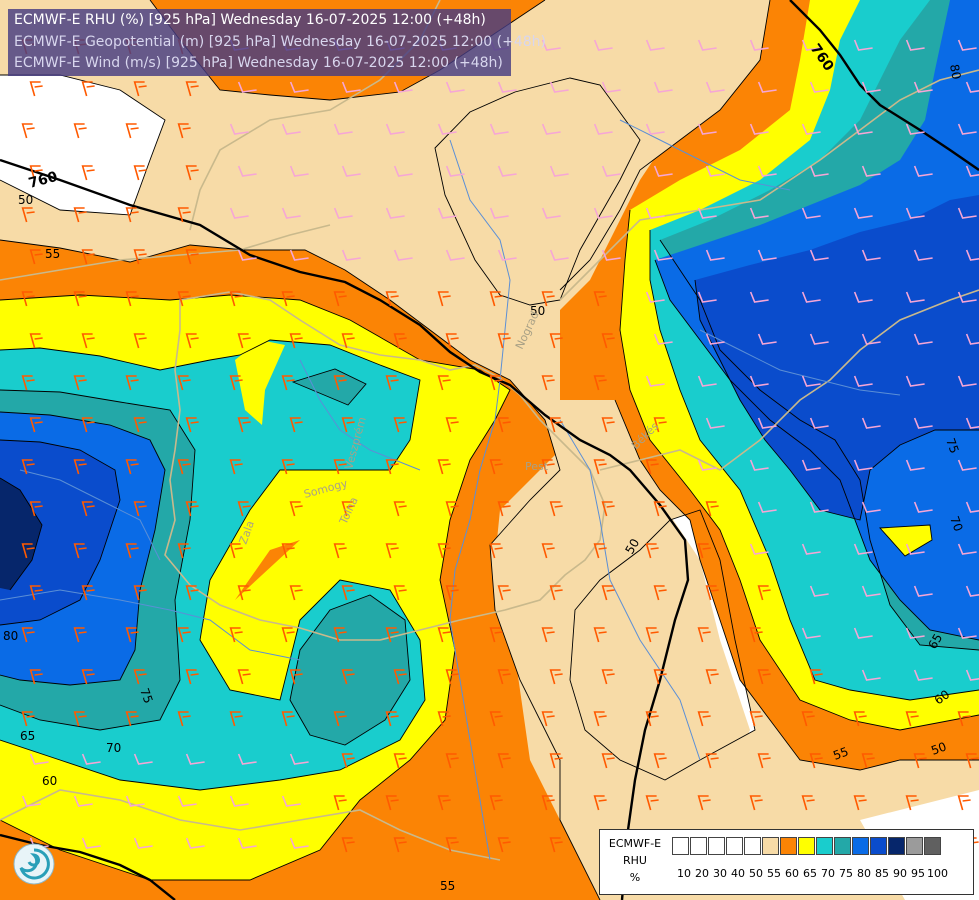 The width and height of the screenshot is (979, 900). Describe the element at coordinates (635, 843) in the screenshot. I see `legend-title-model: ECMWF-E` at that location.